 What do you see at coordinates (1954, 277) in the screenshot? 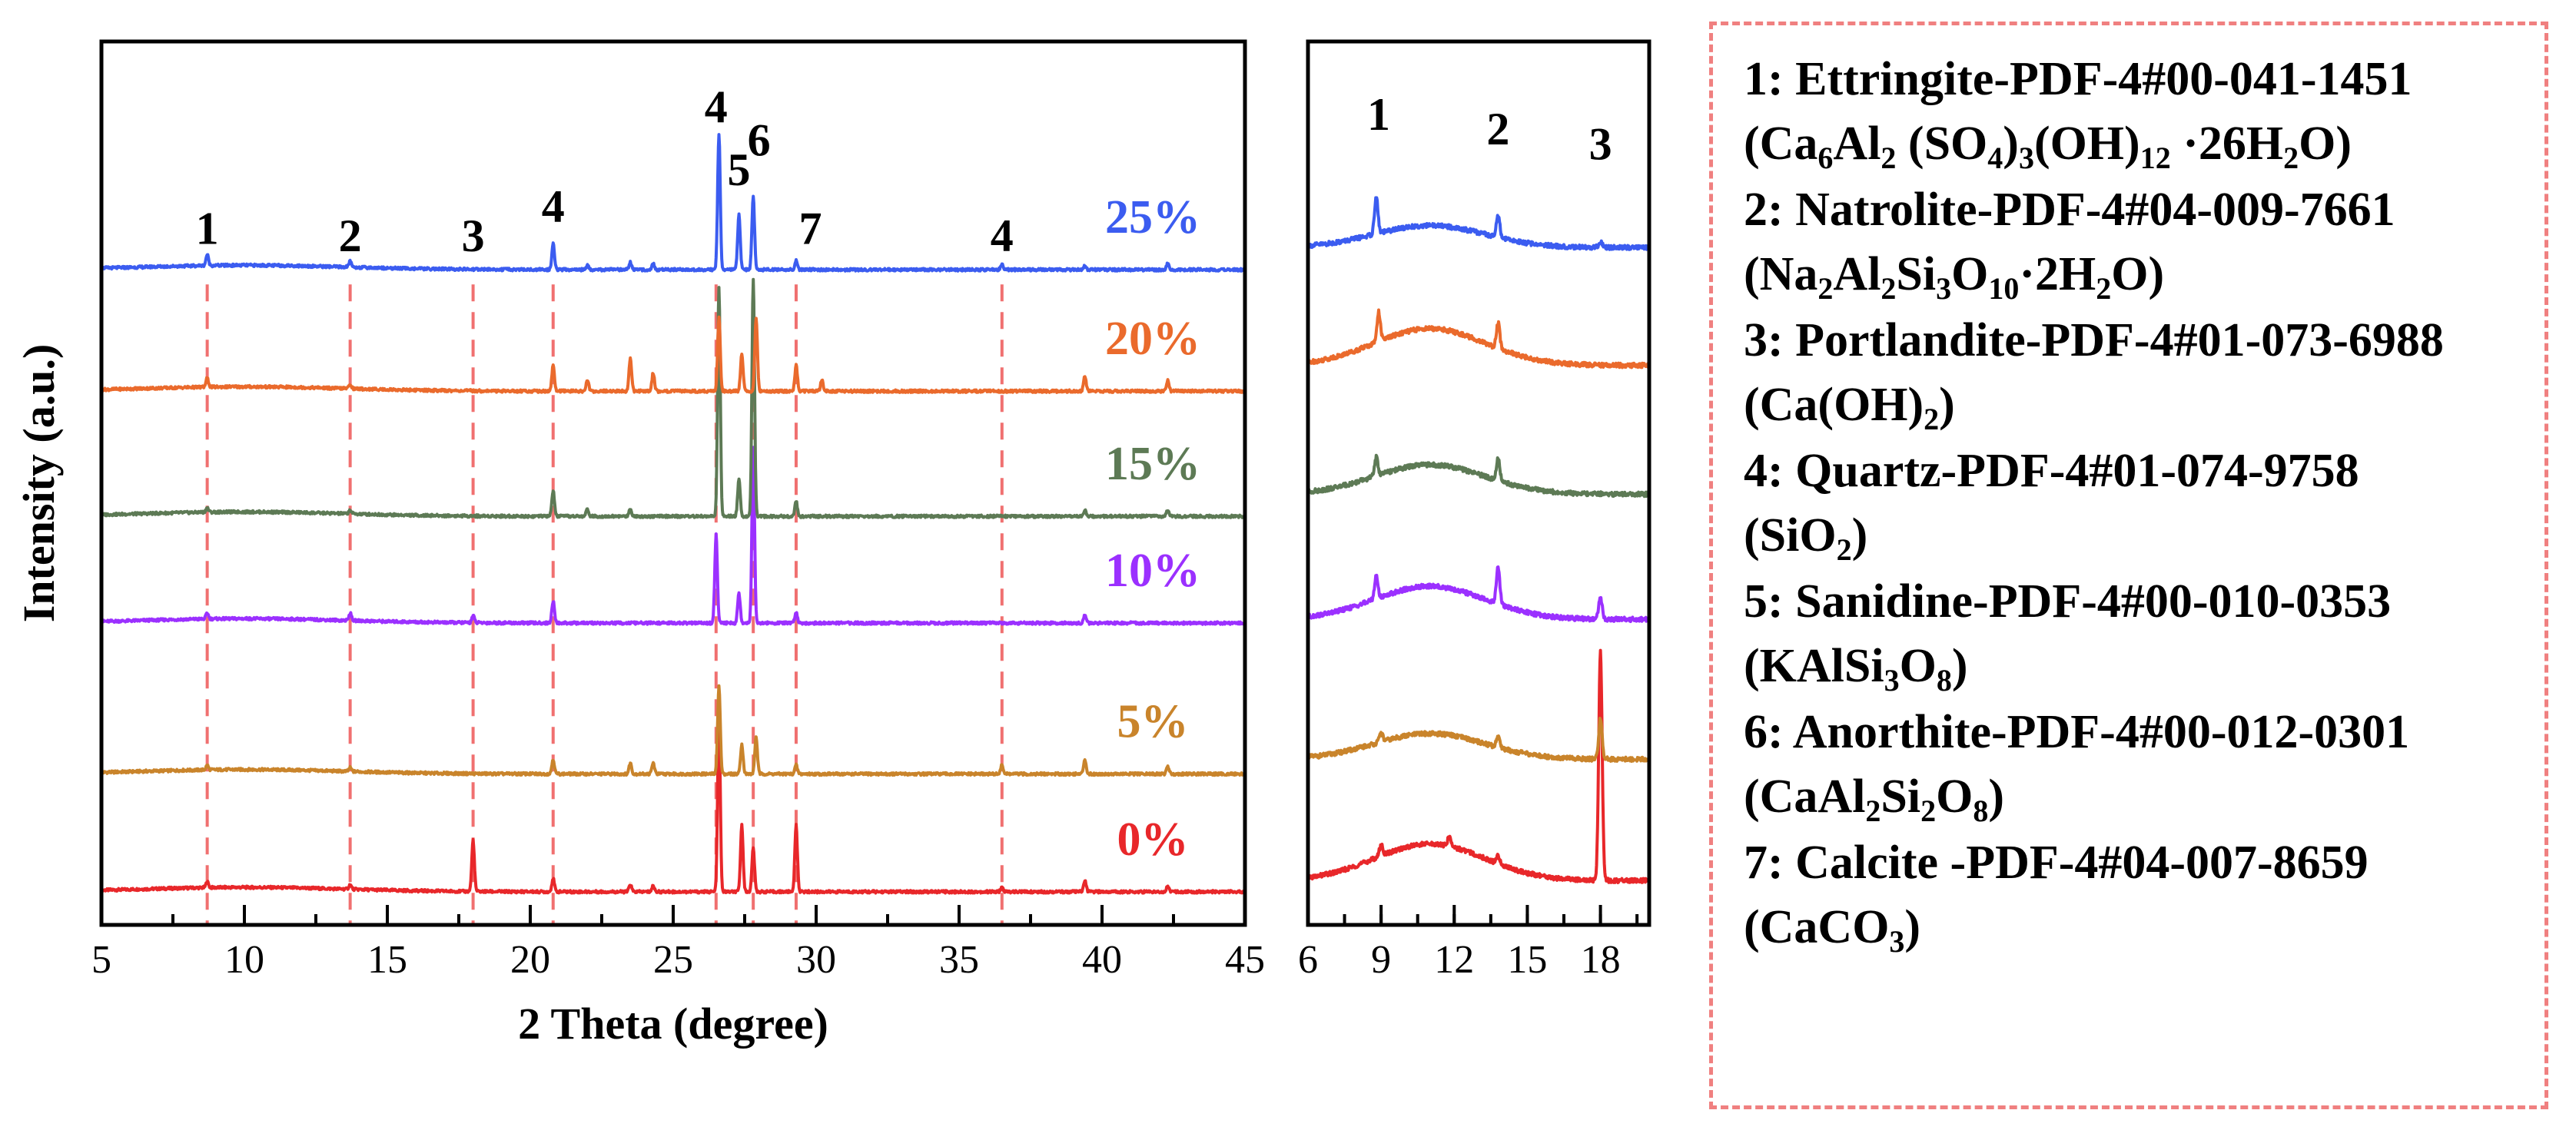
I see `legend-formula: (Na2Al2Si3O10·2H2O)` at bounding box center [1954, 277].